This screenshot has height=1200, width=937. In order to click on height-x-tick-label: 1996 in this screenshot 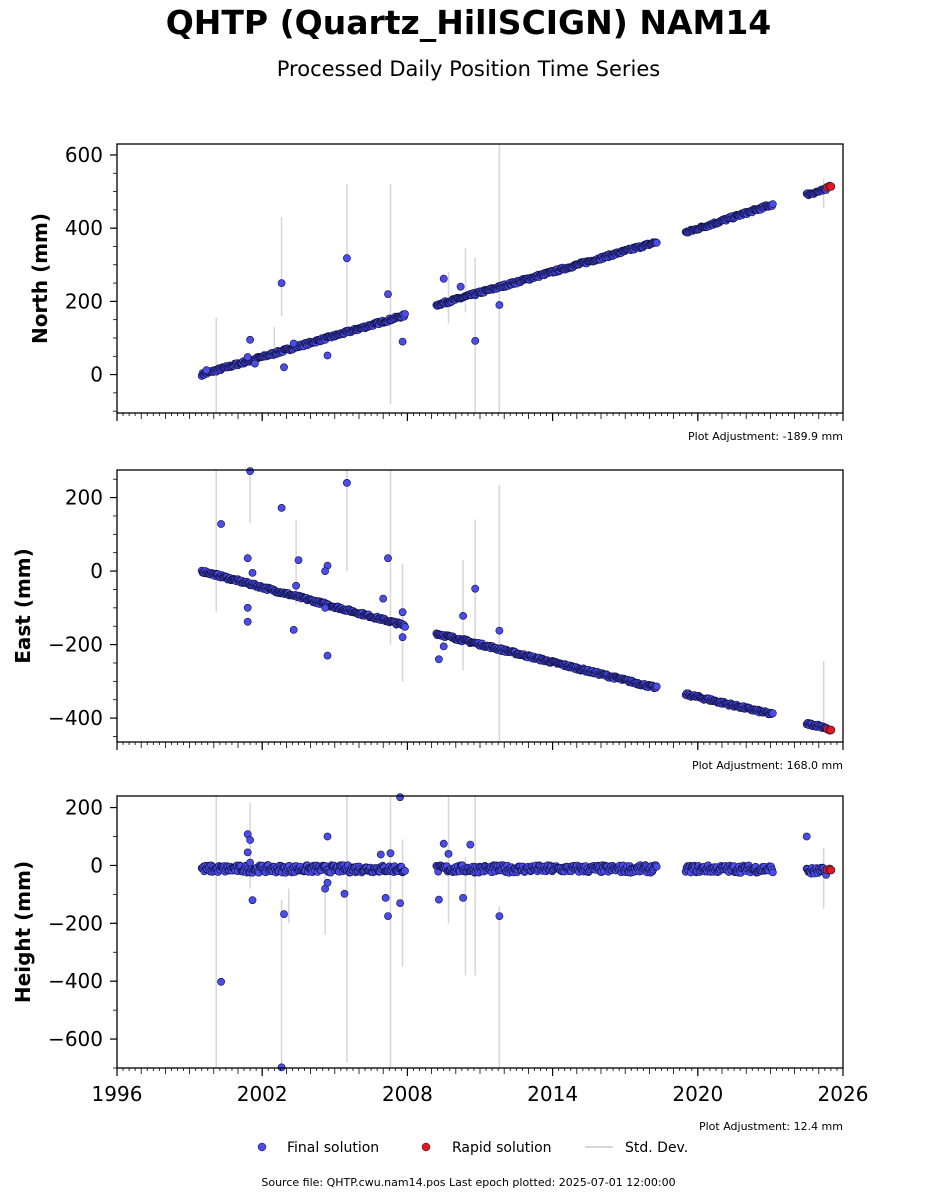, I will do `click(117, 1094)`.